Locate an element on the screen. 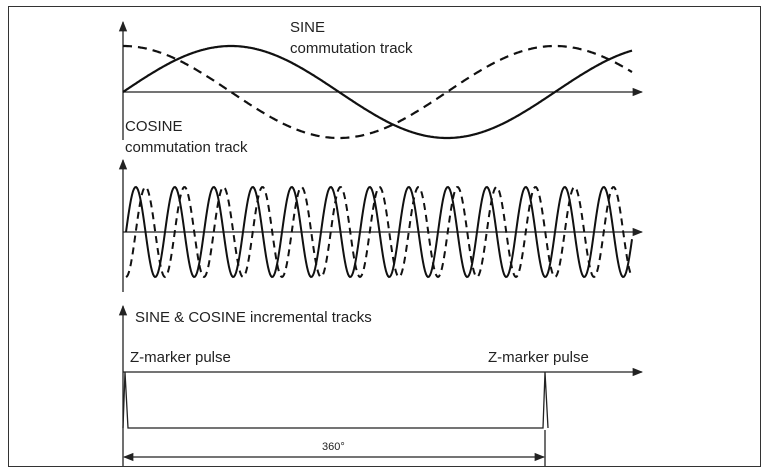  label: SINE & COSINE incremental tracks is located at coordinates (253, 317).